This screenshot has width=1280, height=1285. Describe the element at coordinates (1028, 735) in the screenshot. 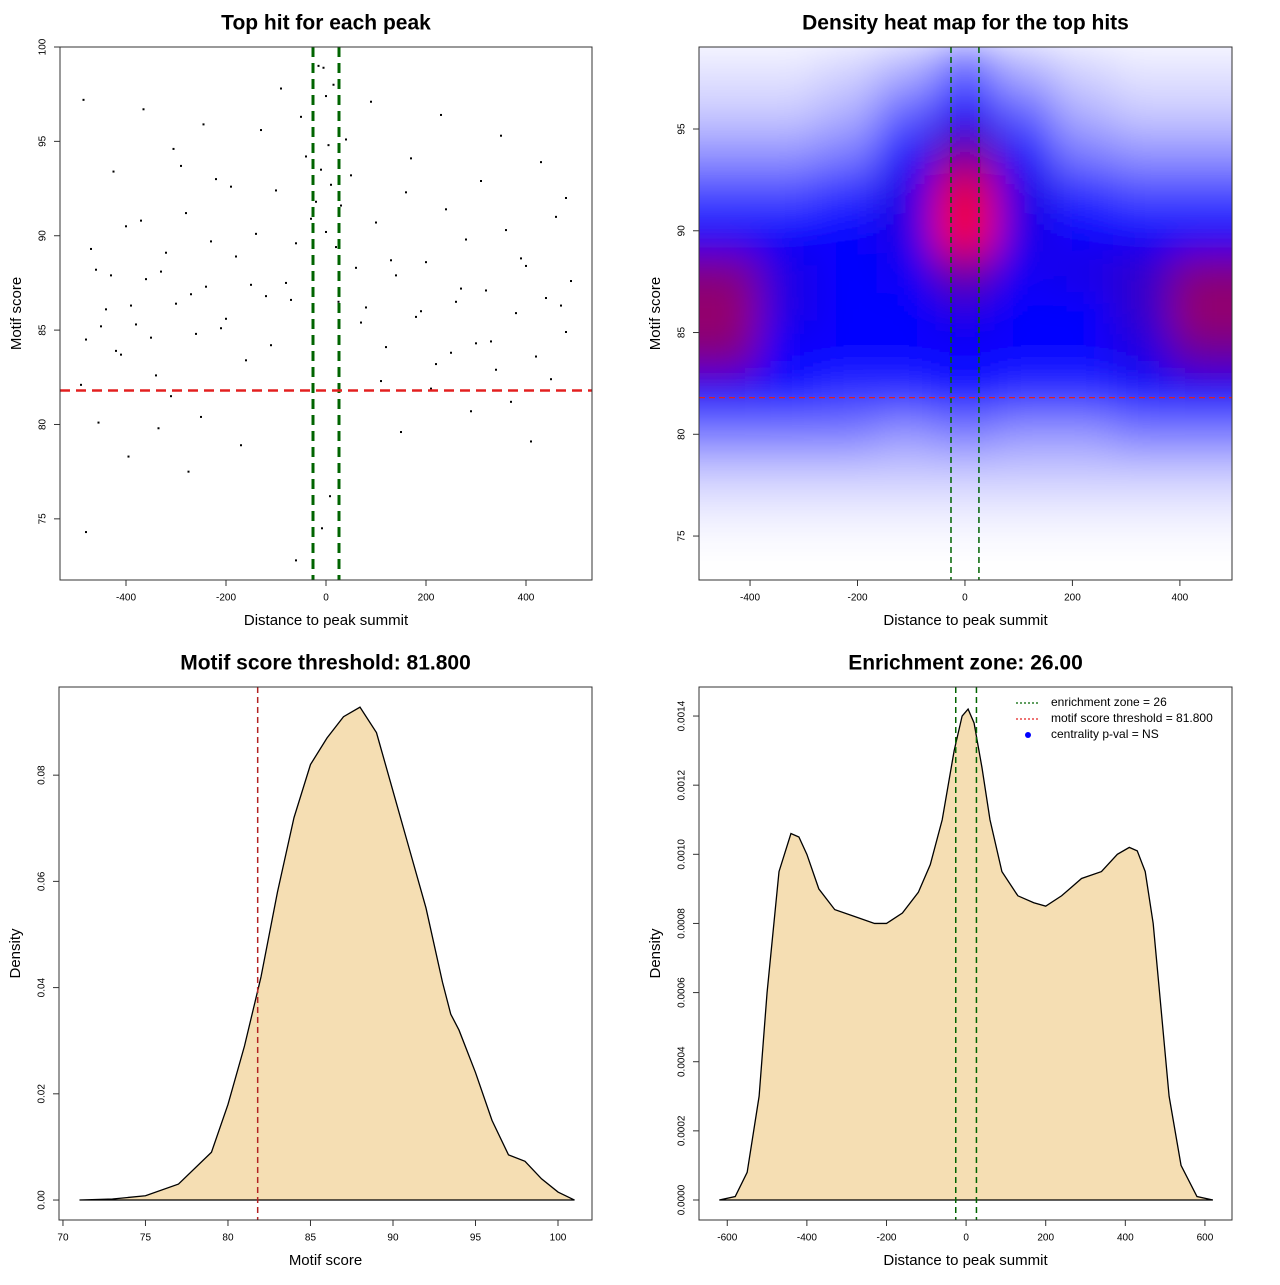

I see `legend-symbol` at that location.